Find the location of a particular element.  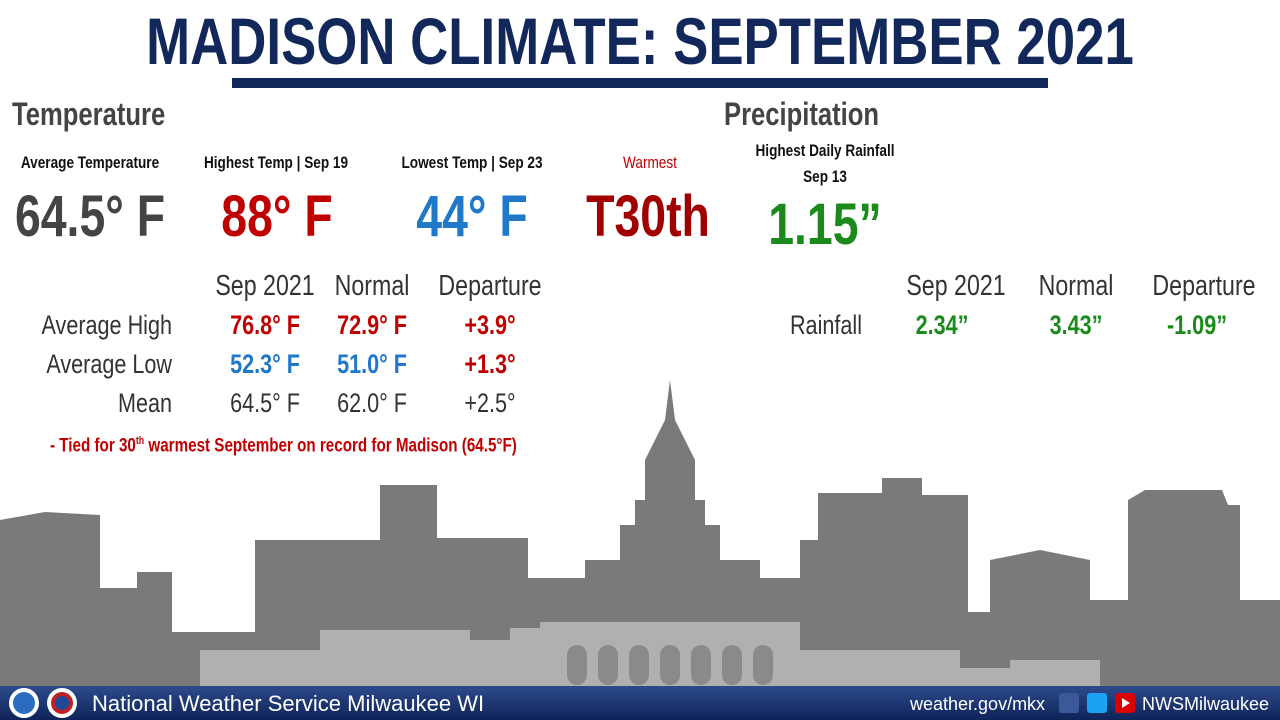

twitter-icon is located at coordinates (1097, 703).